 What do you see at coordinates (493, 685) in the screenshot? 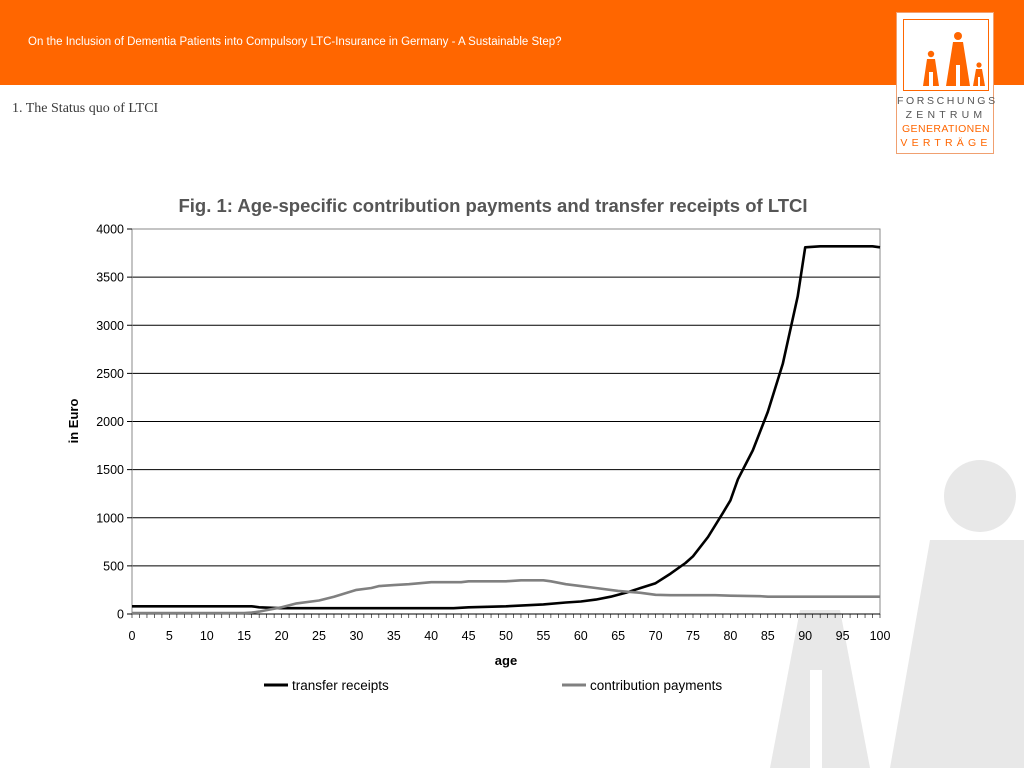
I see `legend: transfer receipts contribution payments` at bounding box center [493, 685].